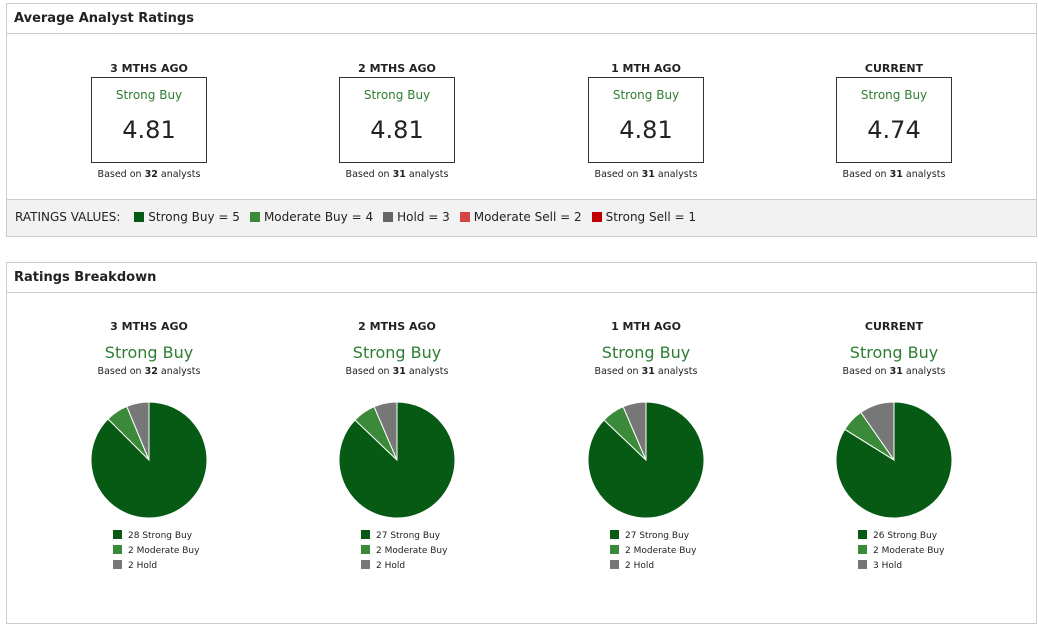 Image resolution: width=1038 pixels, height=635 pixels. What do you see at coordinates (516, 217) in the screenshot?
I see `legend-item: Moderate Sell = 2` at bounding box center [516, 217].